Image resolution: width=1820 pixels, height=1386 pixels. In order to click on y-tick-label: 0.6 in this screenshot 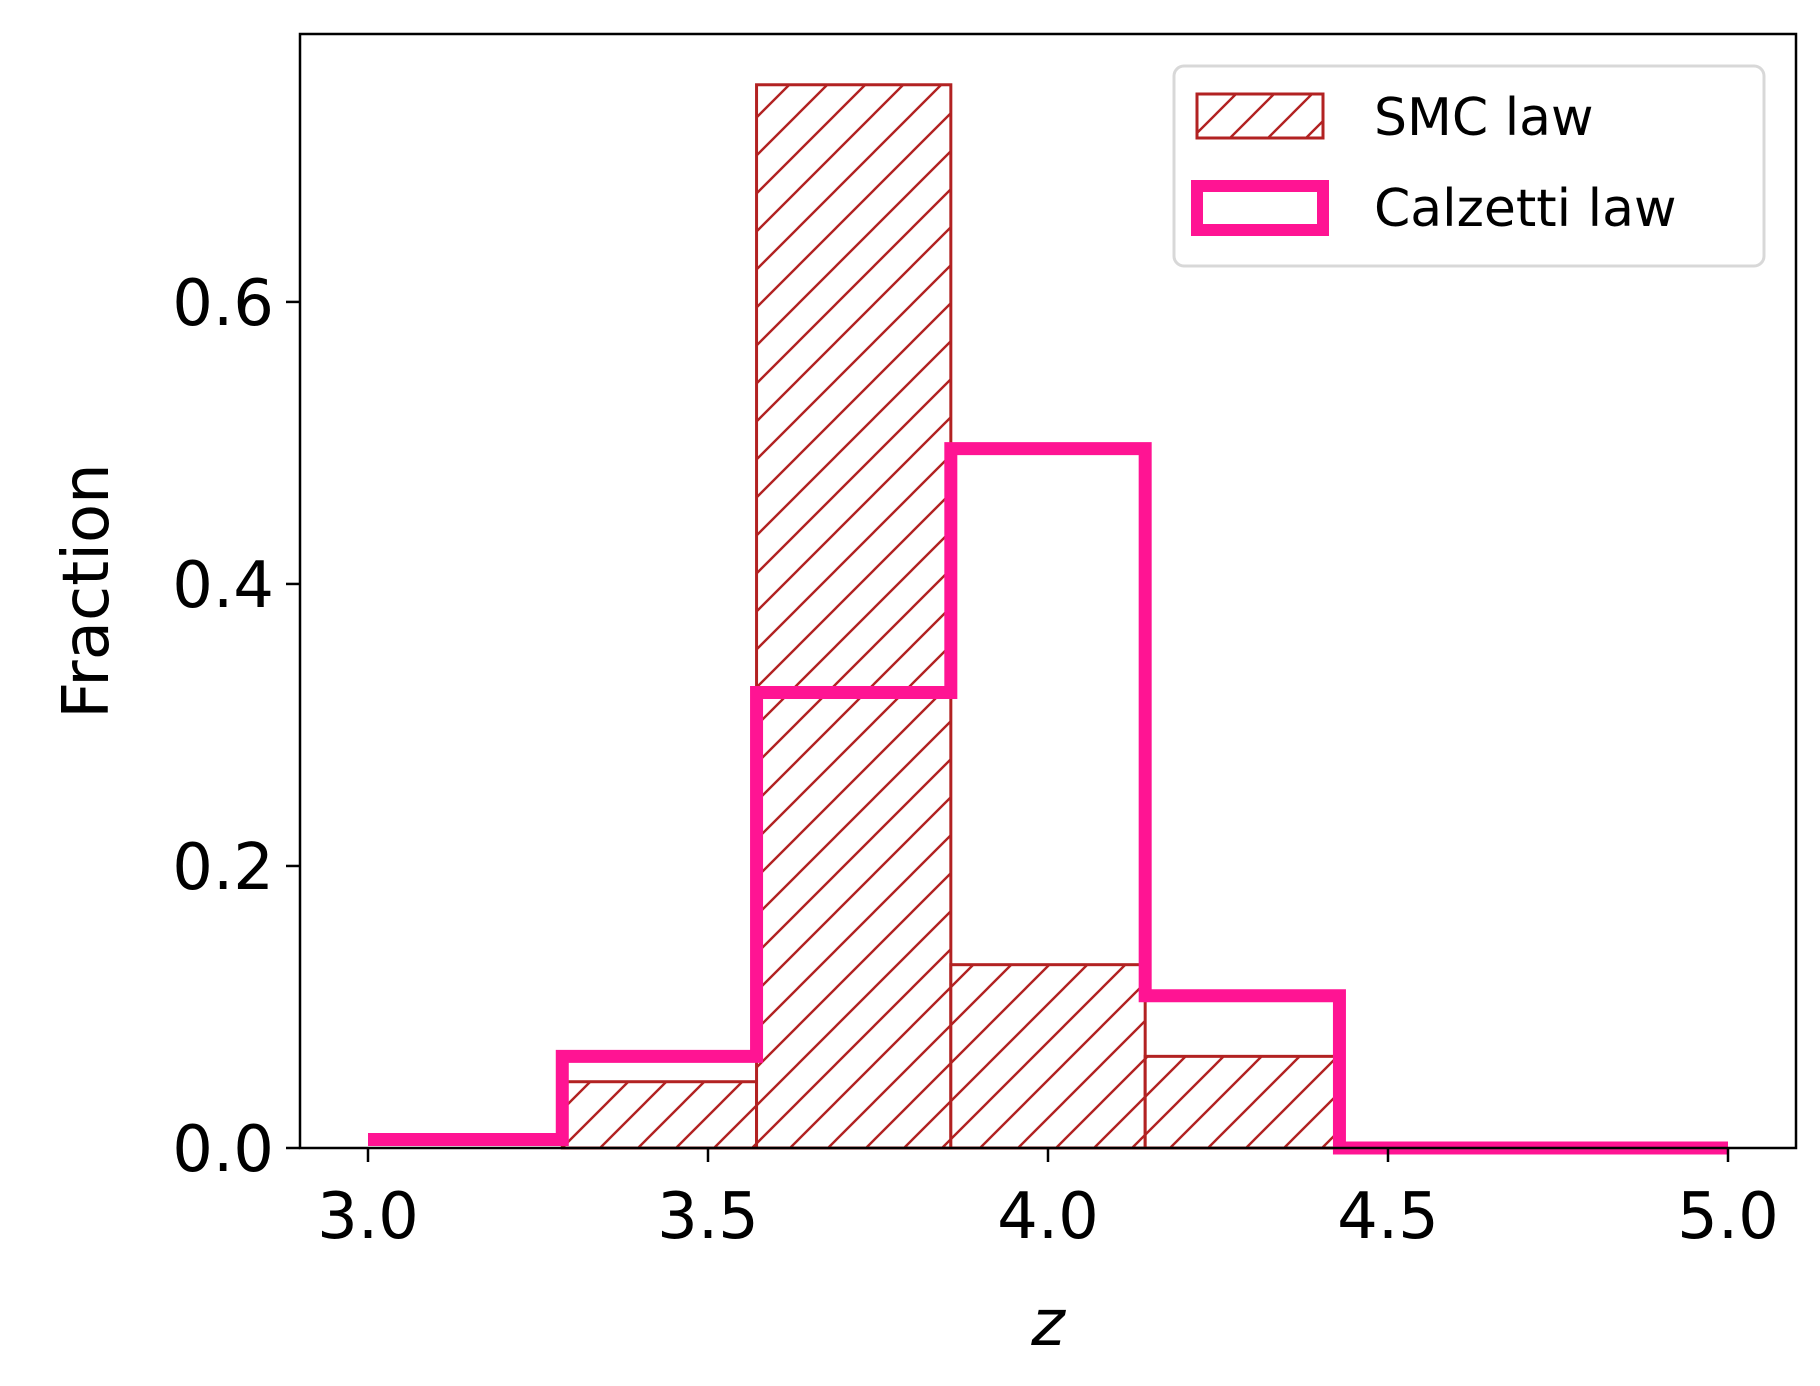, I will do `click(223, 304)`.